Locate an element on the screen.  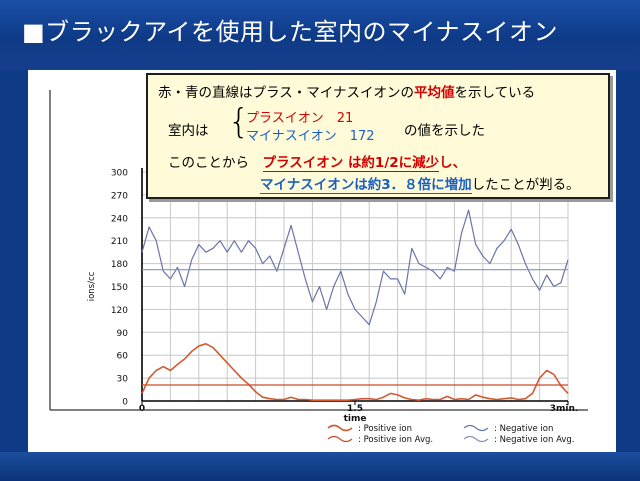
slide-title: ■ブラックアイを使用した室内のマイナスイオン is located at coordinates (290, 32).